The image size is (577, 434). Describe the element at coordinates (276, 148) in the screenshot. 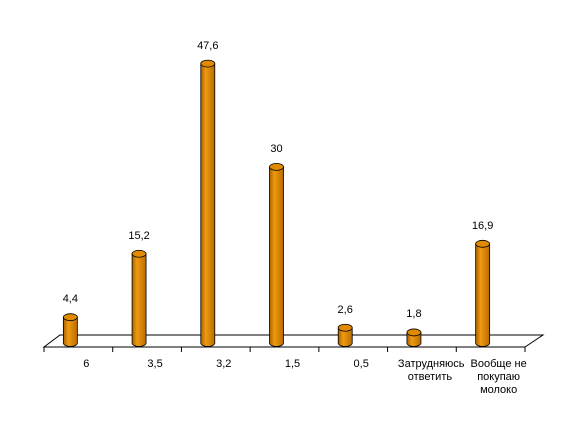

I see `value-label: 30` at that location.